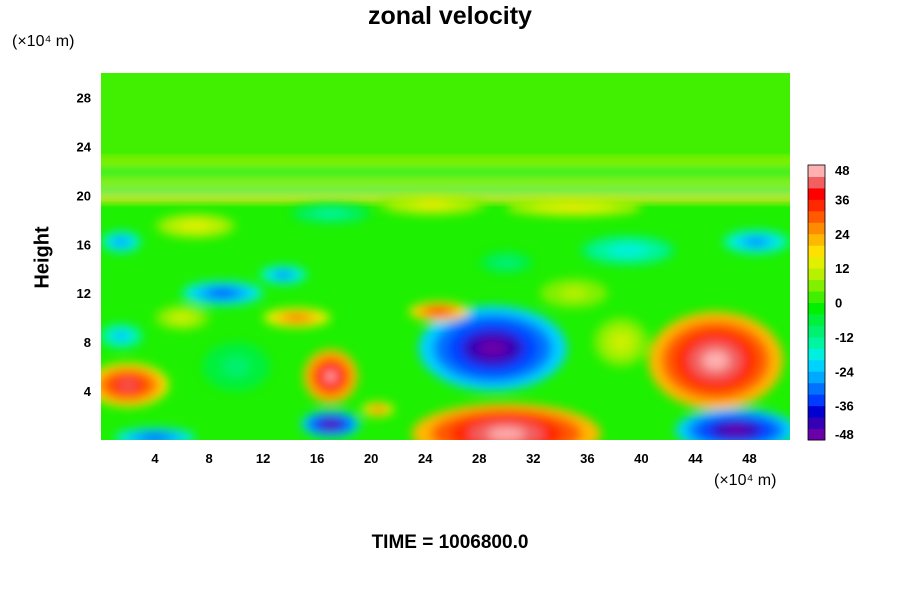  I want to click on y-tick-label-16: 16, so click(84, 244).